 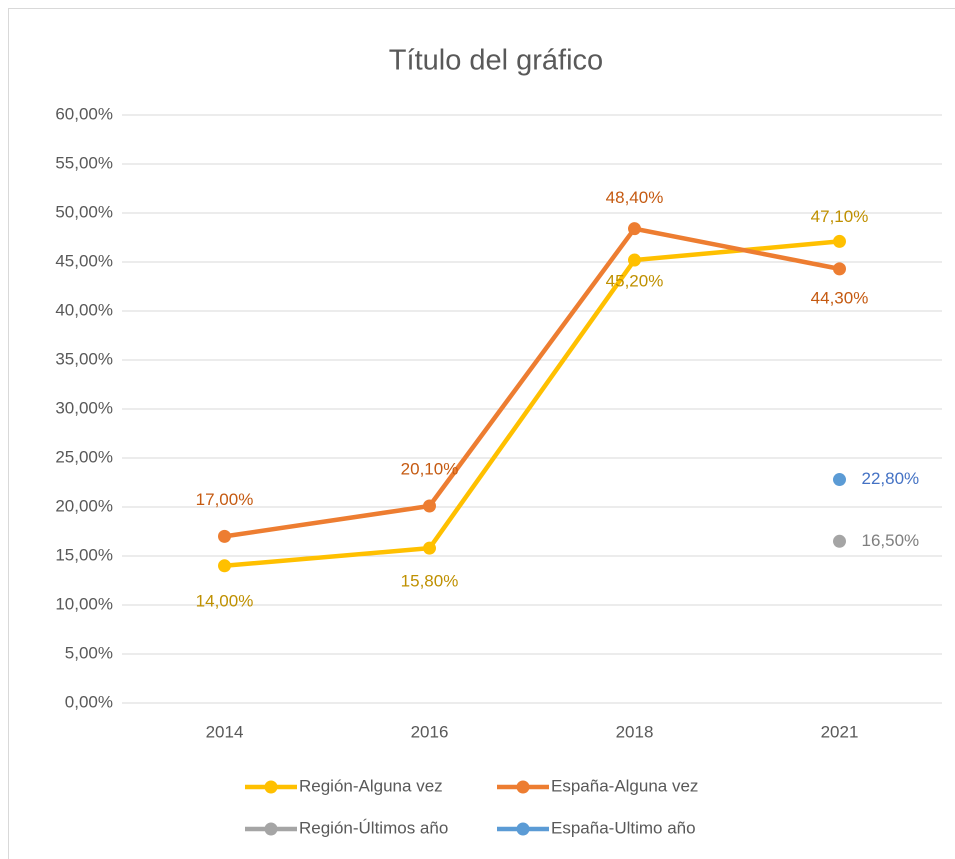 I want to click on data-label: 16,50%, so click(x=891, y=540).